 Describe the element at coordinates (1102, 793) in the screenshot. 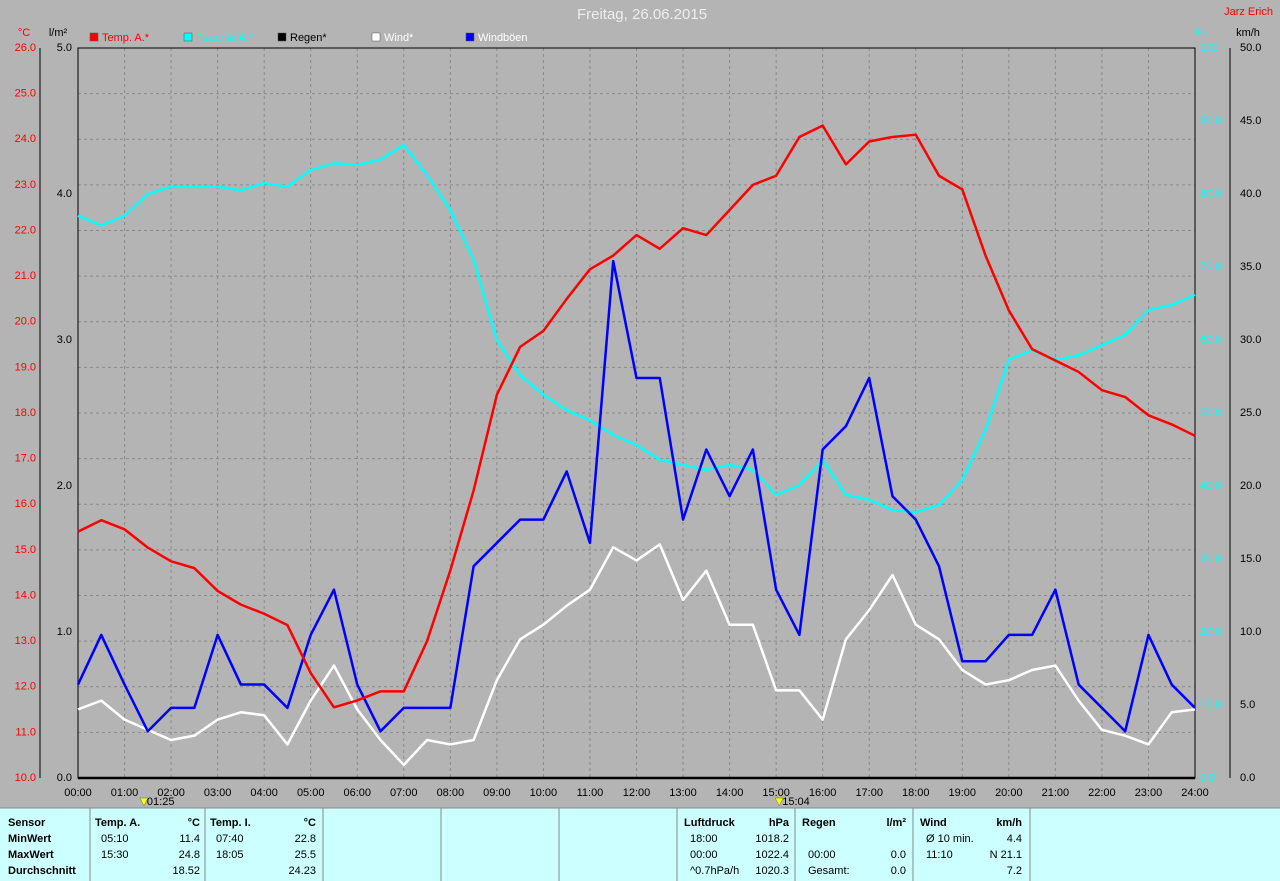

I see `x-tick-label: 22:00` at that location.